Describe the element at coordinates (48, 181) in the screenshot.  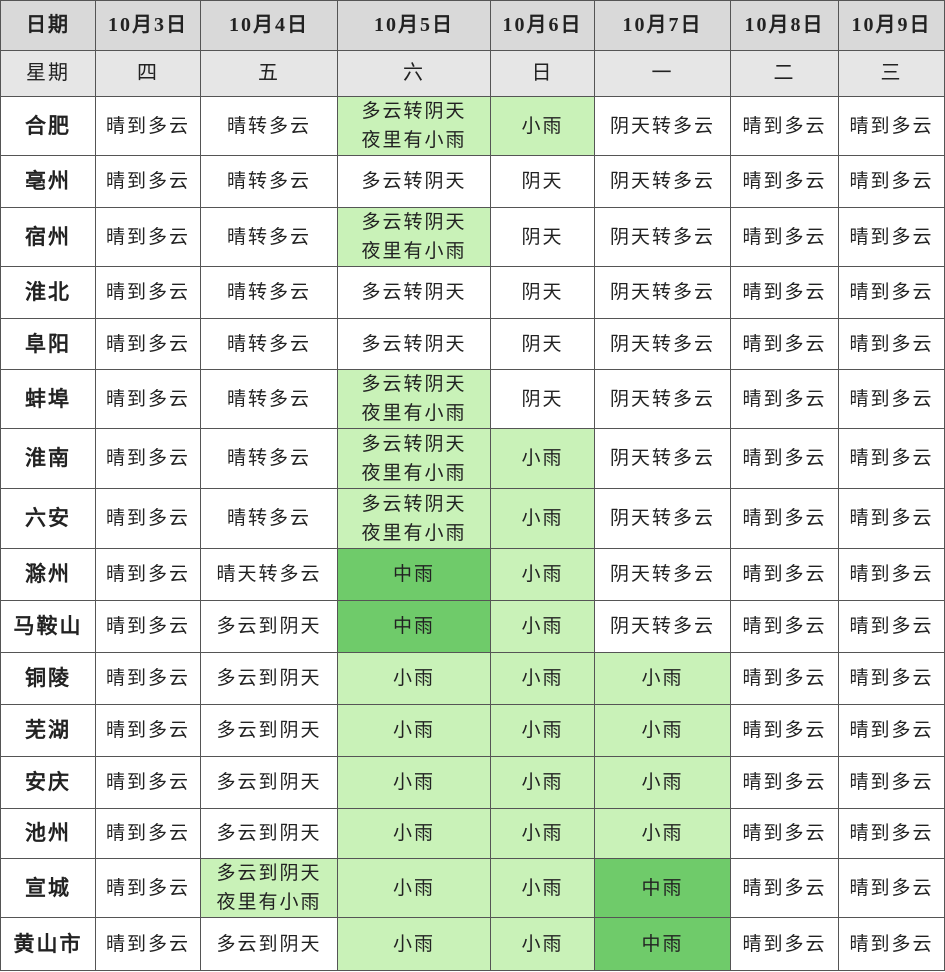
I see `city-name: 亳州` at that location.